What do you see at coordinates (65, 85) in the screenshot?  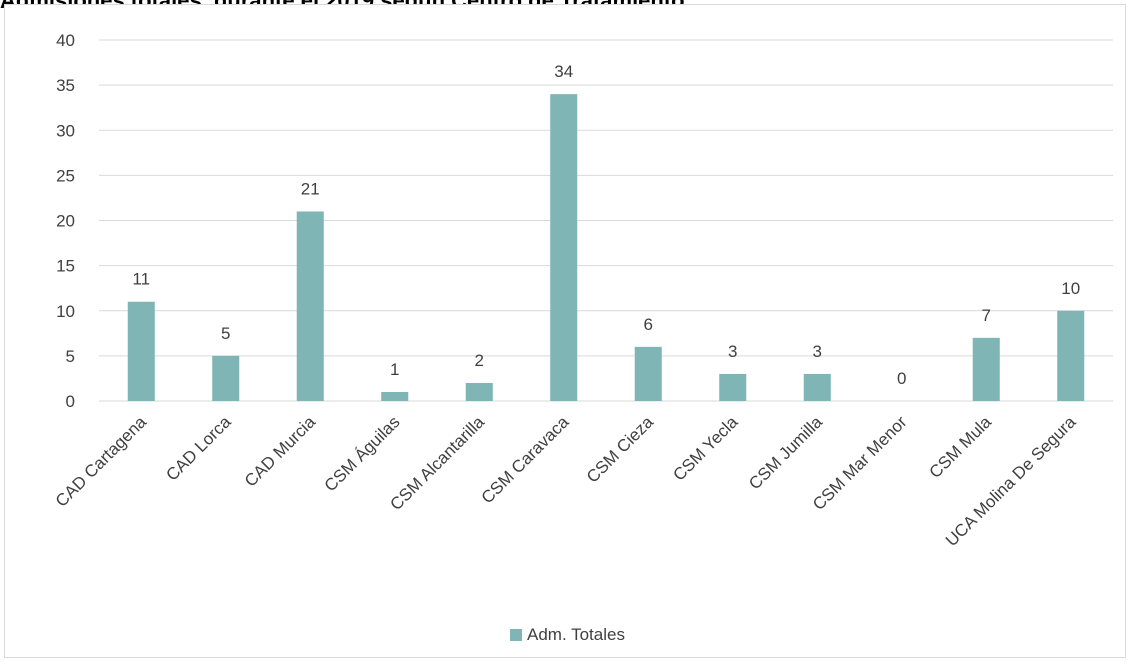 I see `y-tick-label: 35` at bounding box center [65, 85].